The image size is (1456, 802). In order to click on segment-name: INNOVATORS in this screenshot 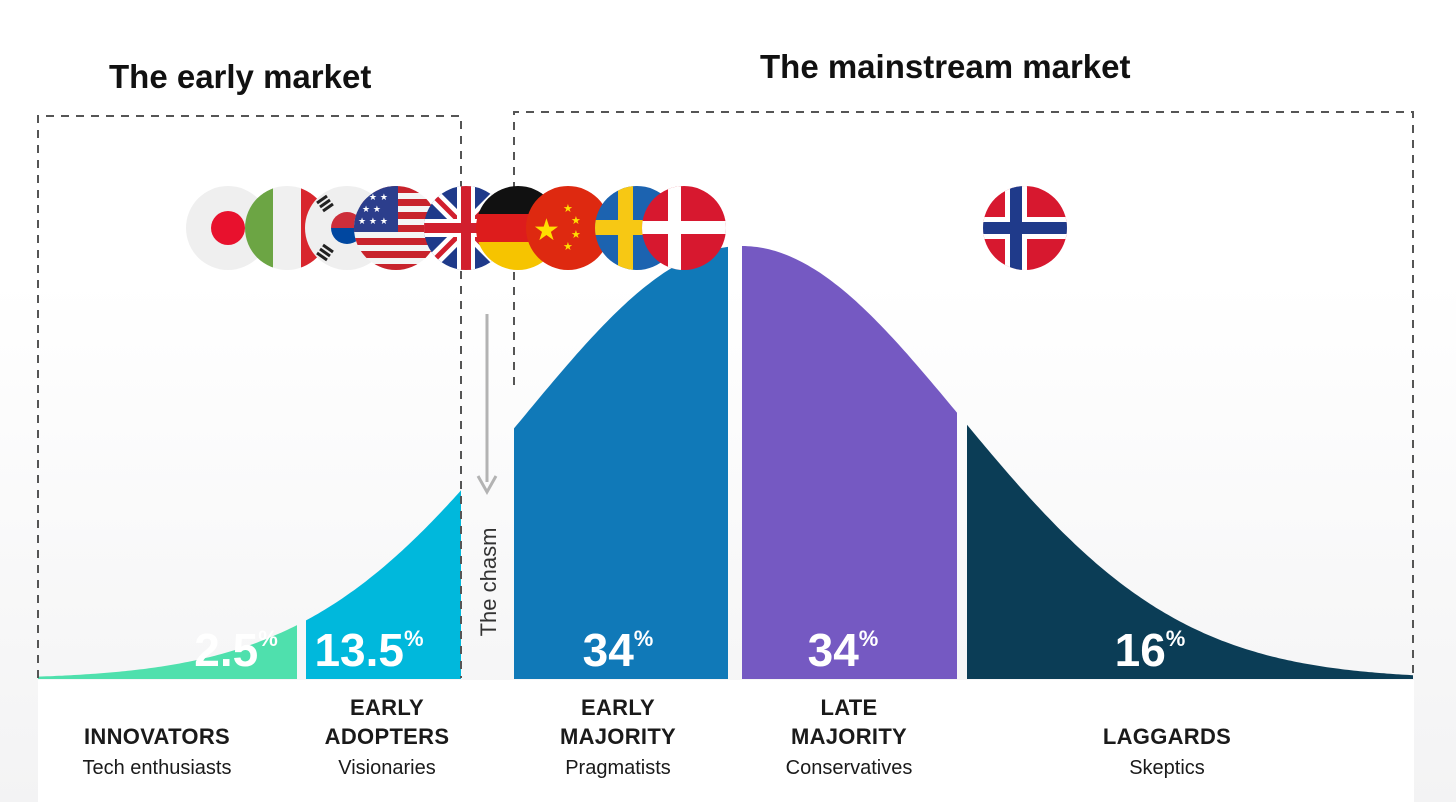, I will do `click(157, 736)`.